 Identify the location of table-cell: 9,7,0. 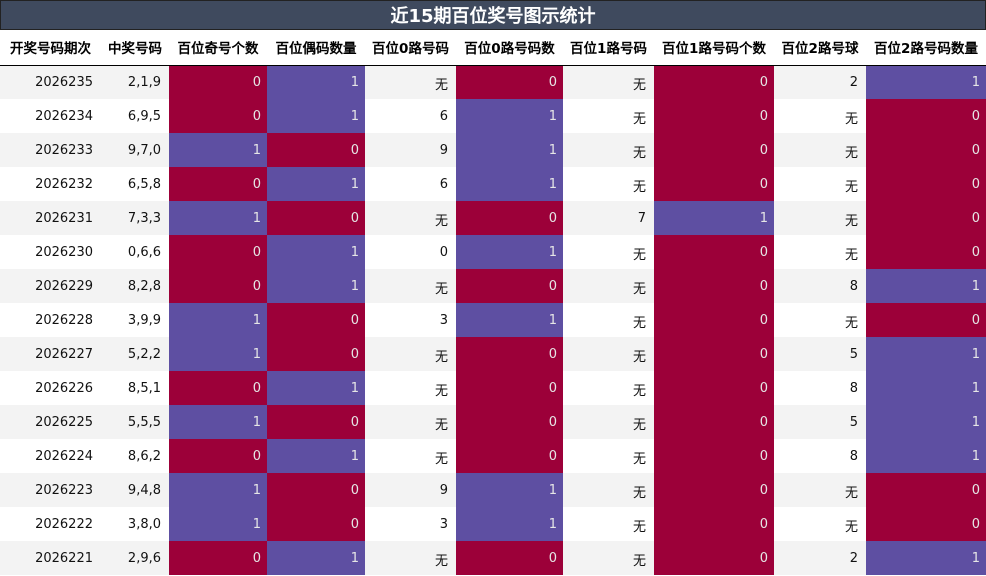
(135, 150).